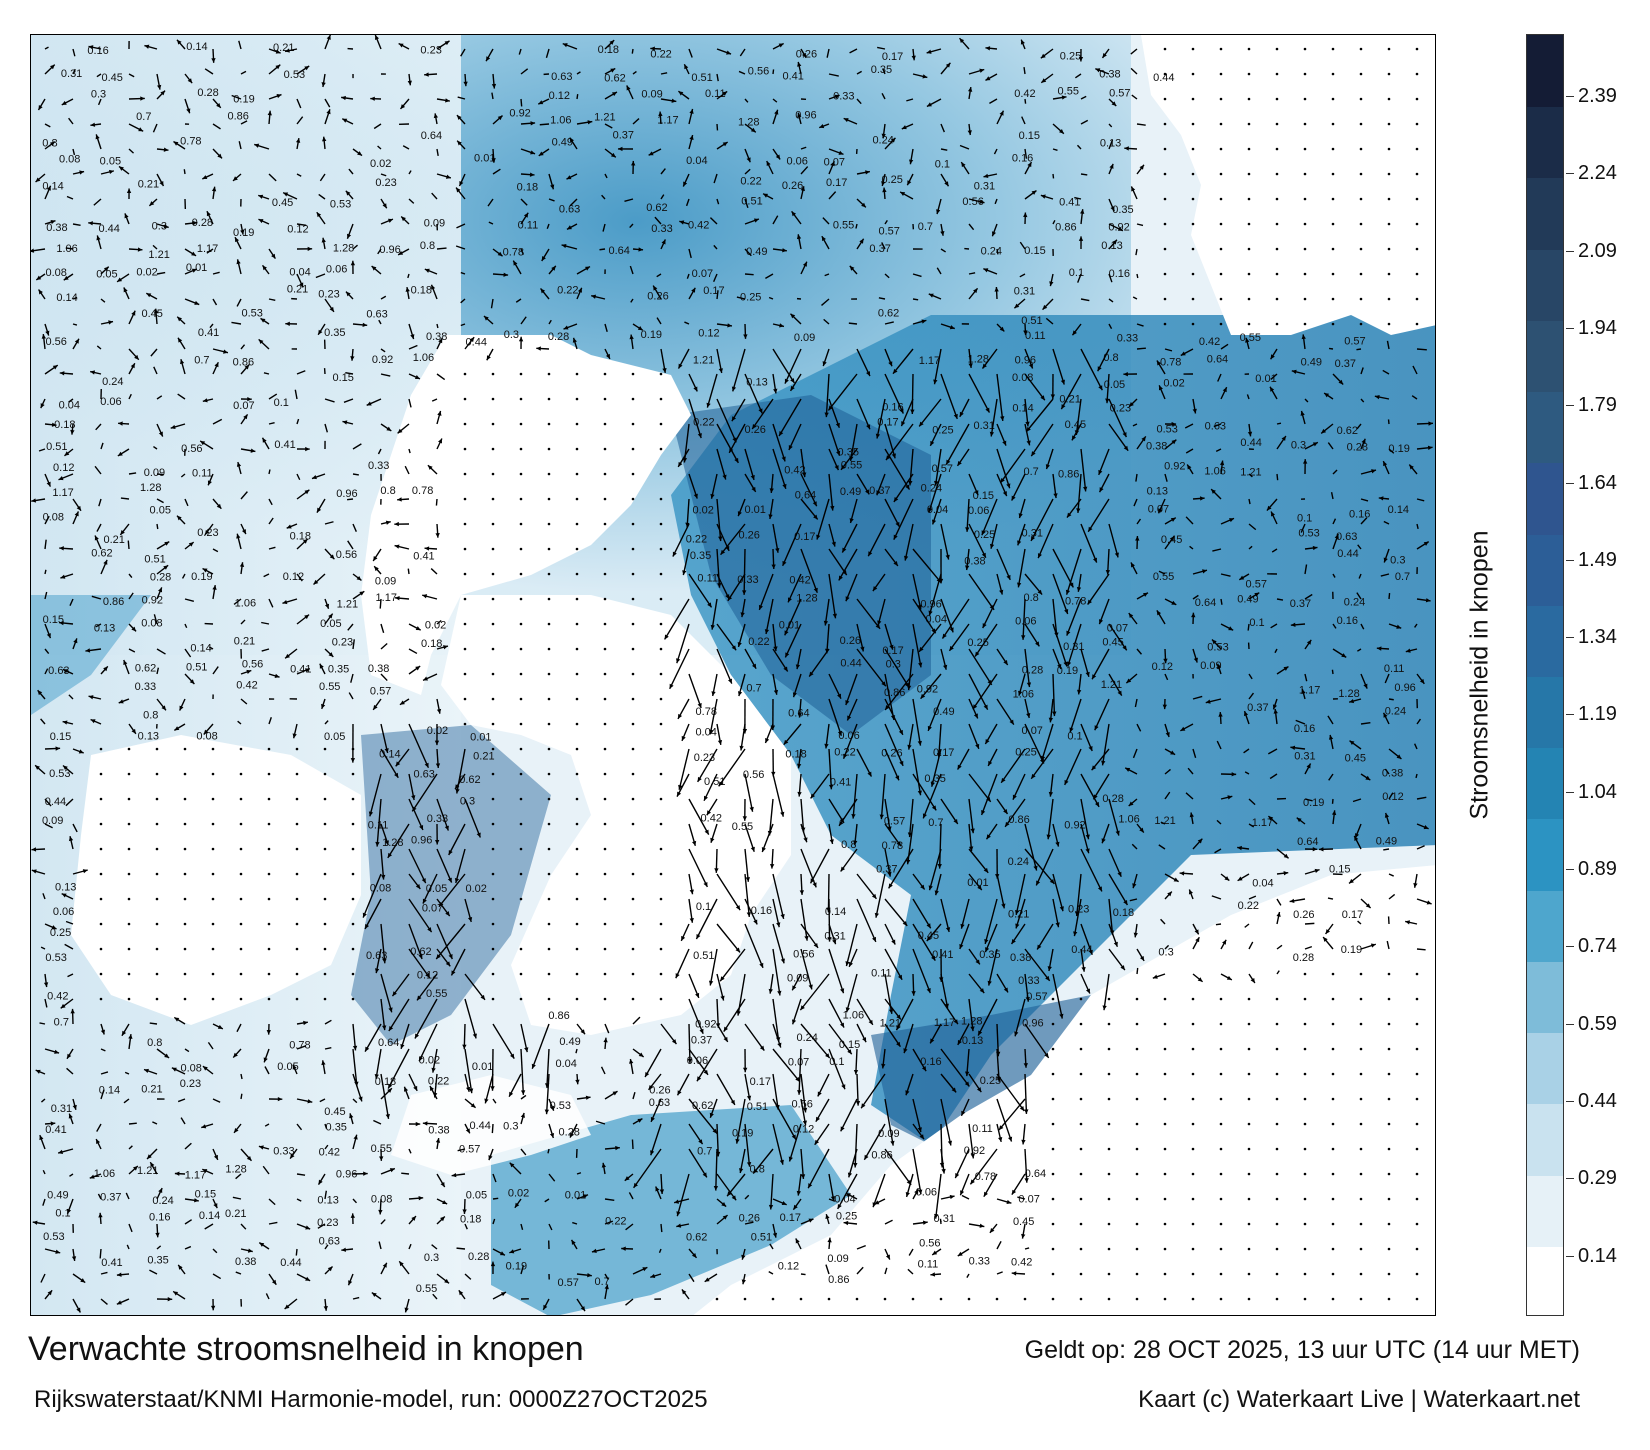 The height and width of the screenshot is (1450, 1650). I want to click on speed-label: 0.56, so click(55, 342).